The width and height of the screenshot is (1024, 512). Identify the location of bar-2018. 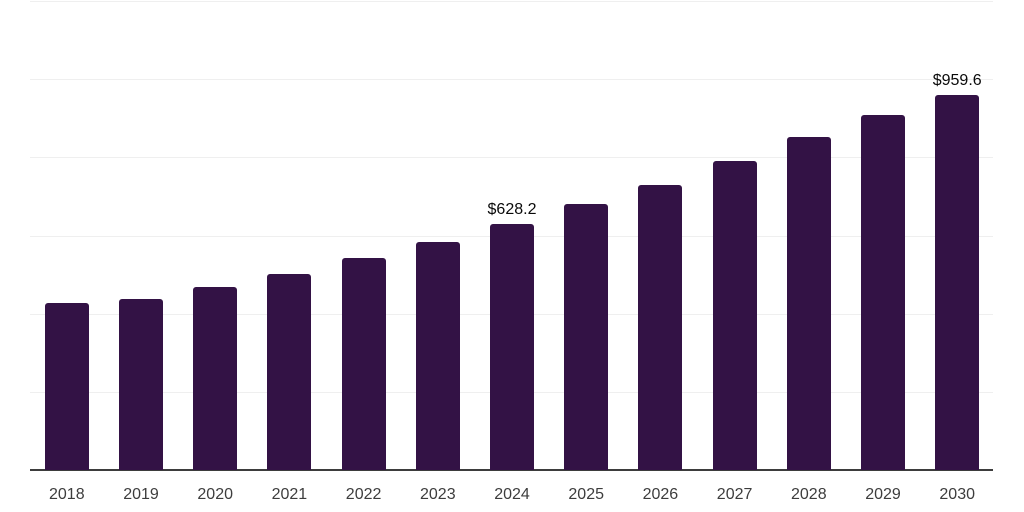
(66, 386).